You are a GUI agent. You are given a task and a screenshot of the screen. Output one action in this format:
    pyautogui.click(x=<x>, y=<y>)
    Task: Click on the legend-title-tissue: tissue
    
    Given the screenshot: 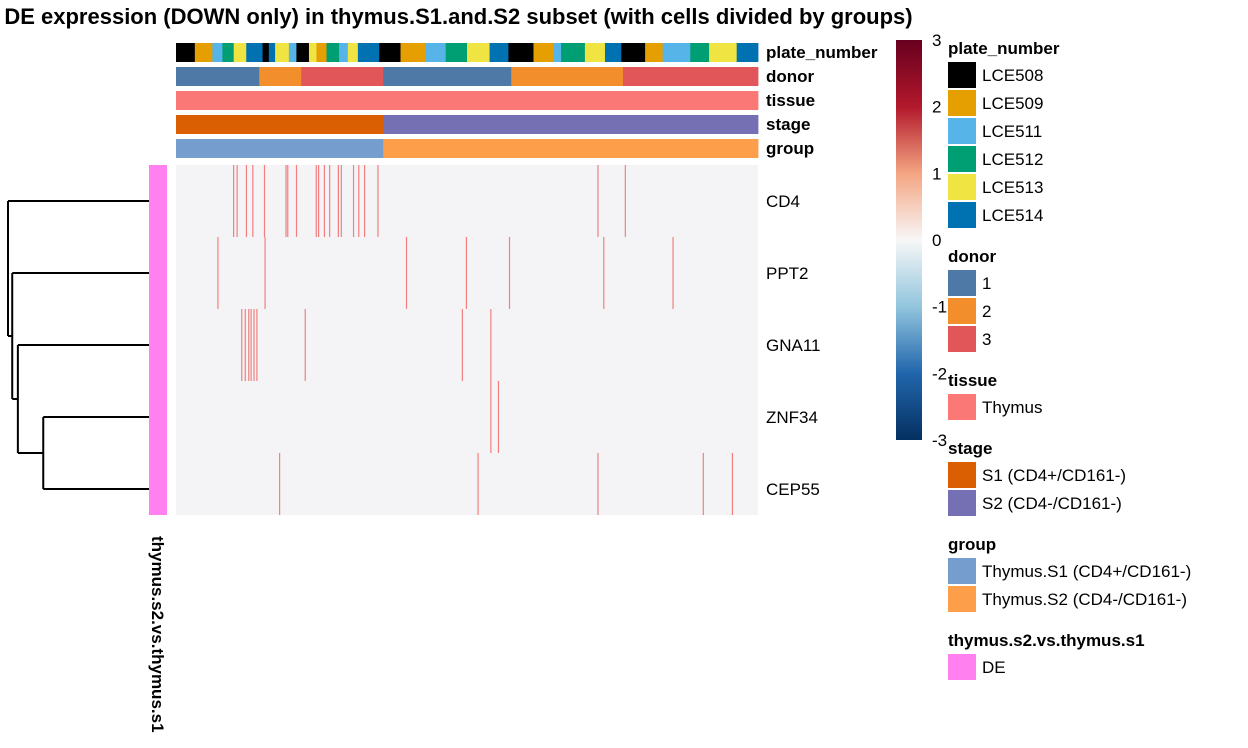 What is the action you would take?
    pyautogui.click(x=972, y=380)
    